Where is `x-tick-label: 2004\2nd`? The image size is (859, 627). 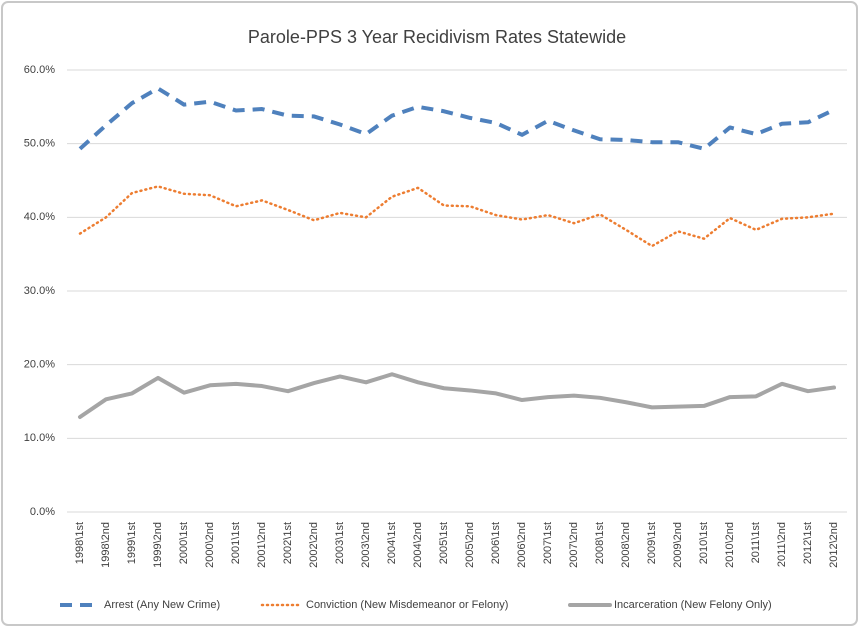
x-tick-label: 2004\2nd is located at coordinates (418, 545).